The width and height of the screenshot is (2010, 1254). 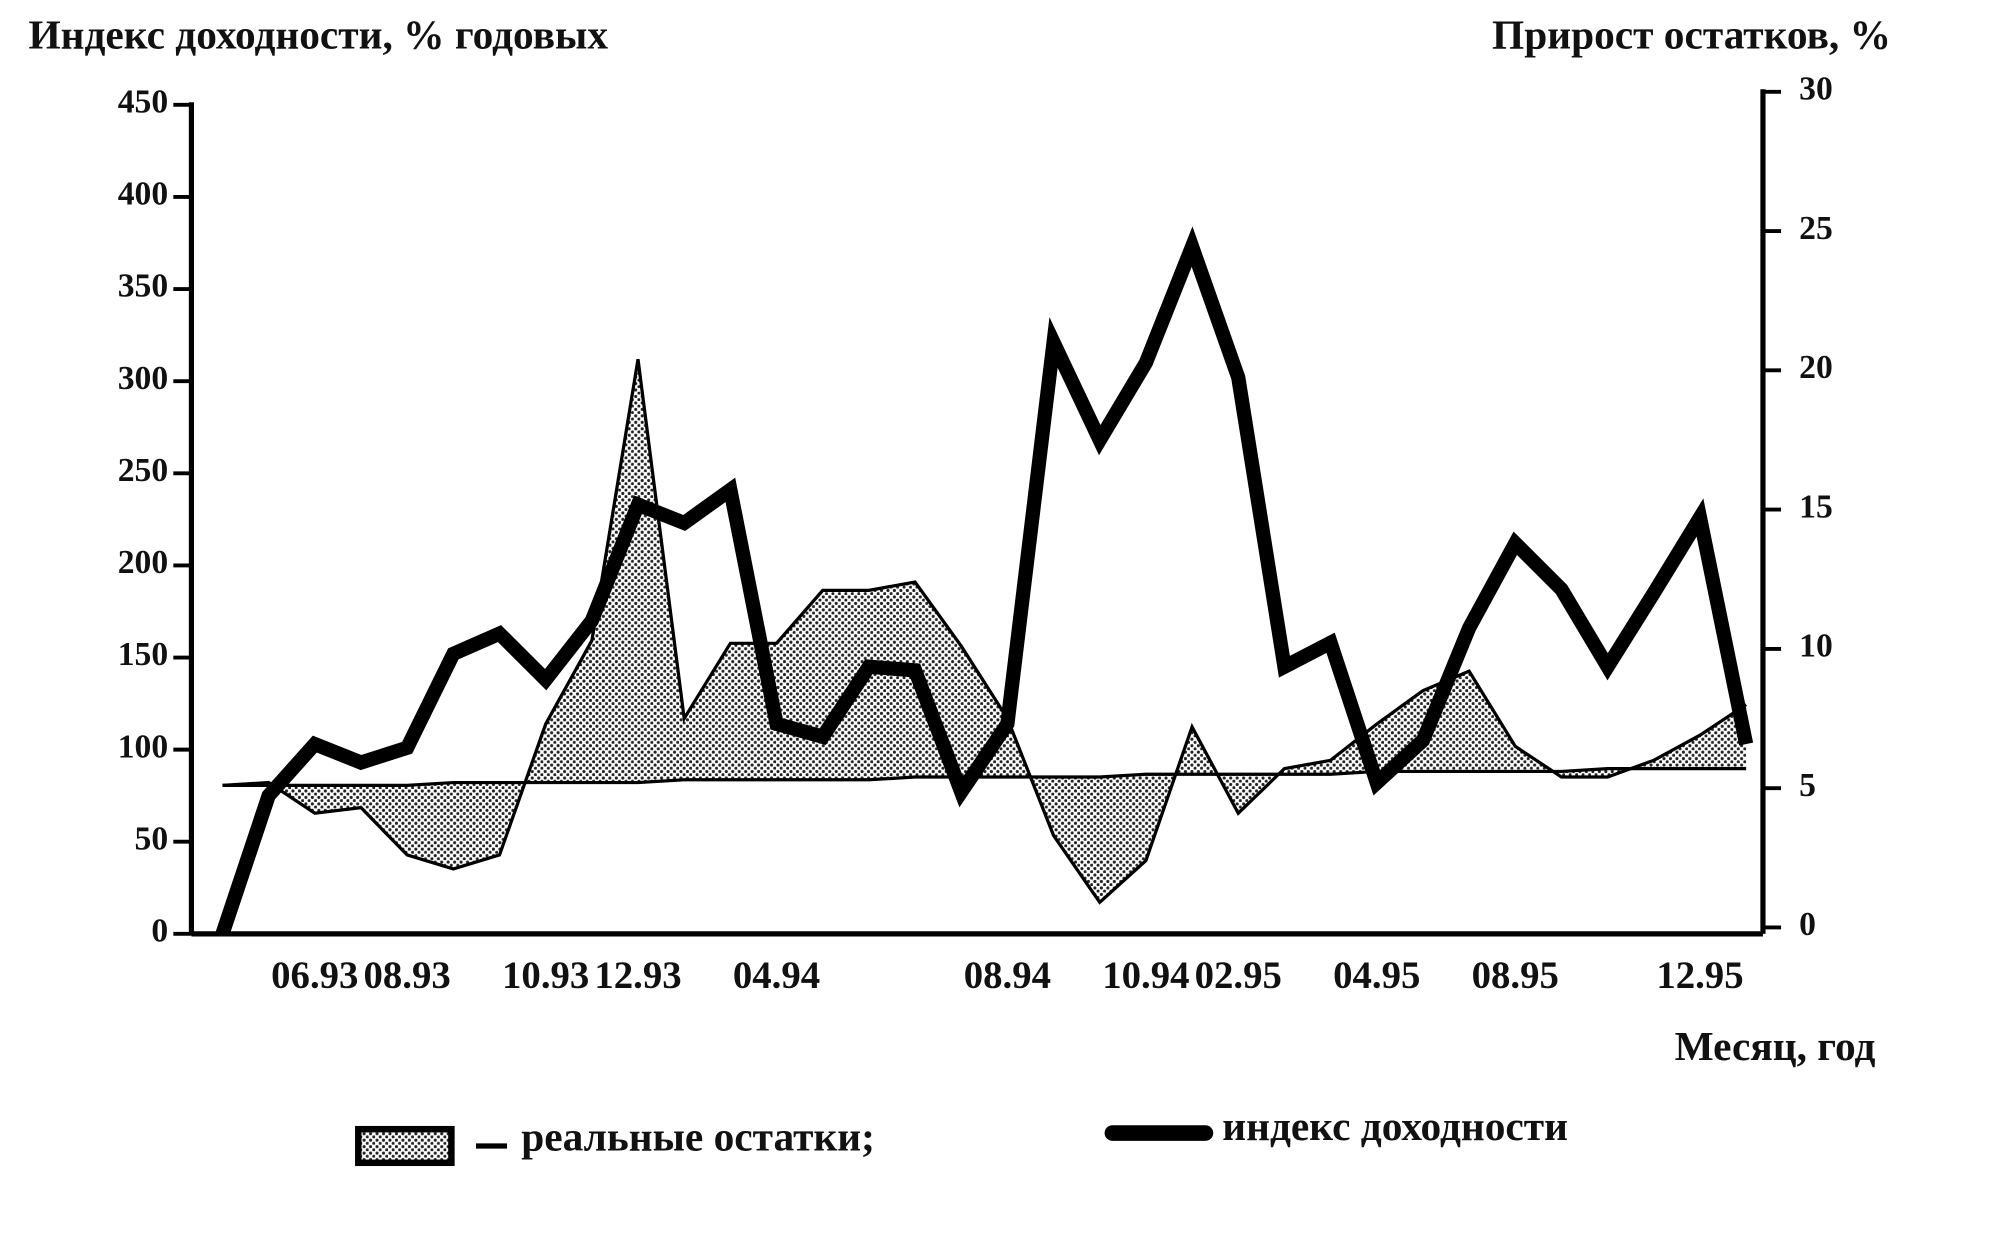 What do you see at coordinates (545, 975) in the screenshot?
I see `x-tick-label: 10.93` at bounding box center [545, 975].